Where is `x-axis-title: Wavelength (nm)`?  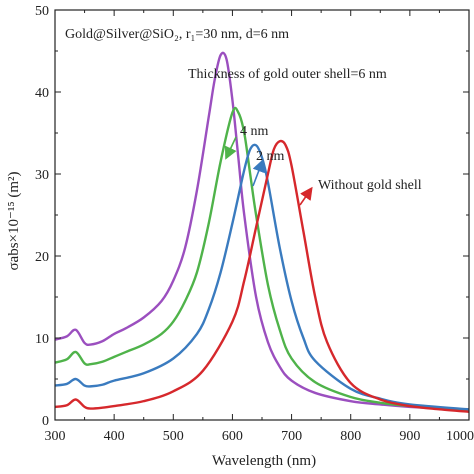
x-axis-title: Wavelength (nm) is located at coordinates (264, 461).